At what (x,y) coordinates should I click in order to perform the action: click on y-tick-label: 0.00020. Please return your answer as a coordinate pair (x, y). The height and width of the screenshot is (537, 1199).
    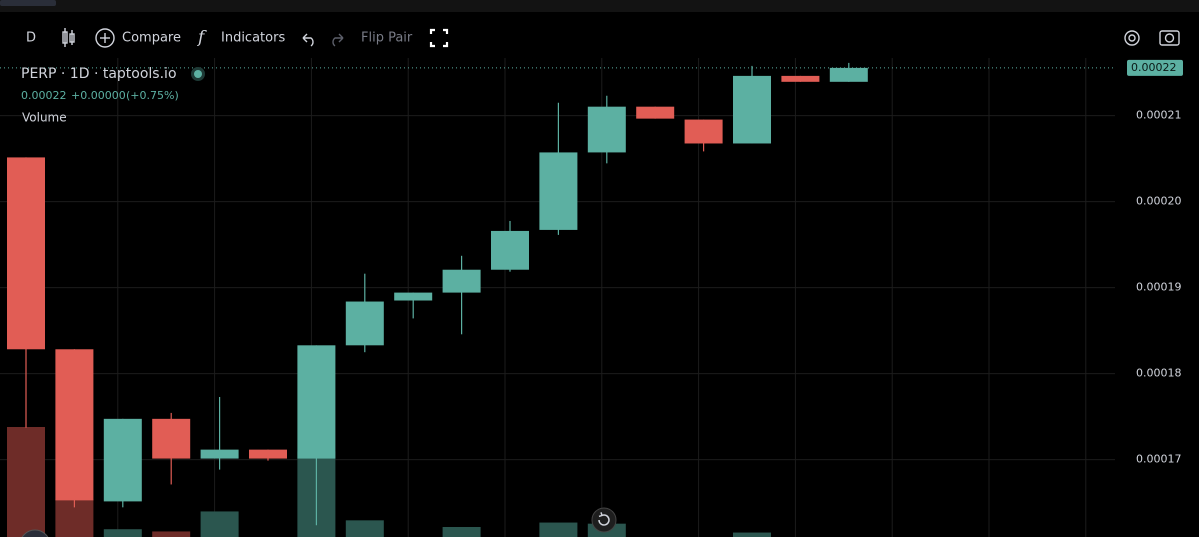
    Looking at the image, I should click on (1159, 201).